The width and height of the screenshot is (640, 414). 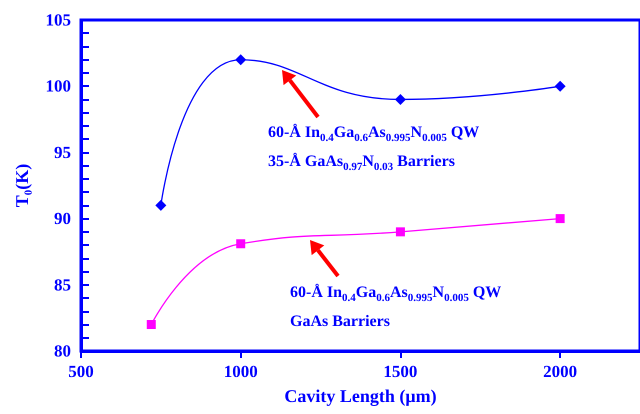 What do you see at coordinates (361, 164) in the screenshot?
I see `annotation: 35-Å GaAs$_{0.97}$N$_{0.03}$ Barriers` at bounding box center [361, 164].